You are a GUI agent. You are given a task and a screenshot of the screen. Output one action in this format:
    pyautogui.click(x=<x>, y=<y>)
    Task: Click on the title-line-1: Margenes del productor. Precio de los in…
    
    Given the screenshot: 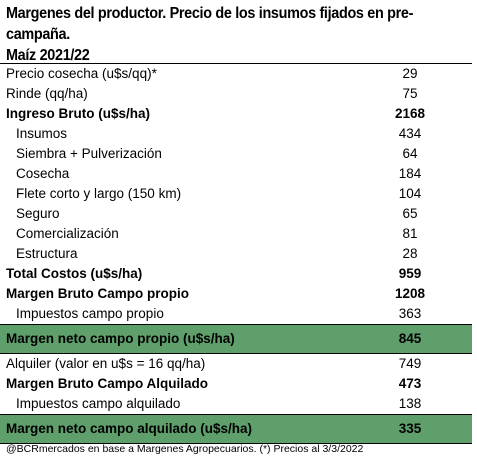 What is the action you would take?
    pyautogui.click(x=210, y=24)
    